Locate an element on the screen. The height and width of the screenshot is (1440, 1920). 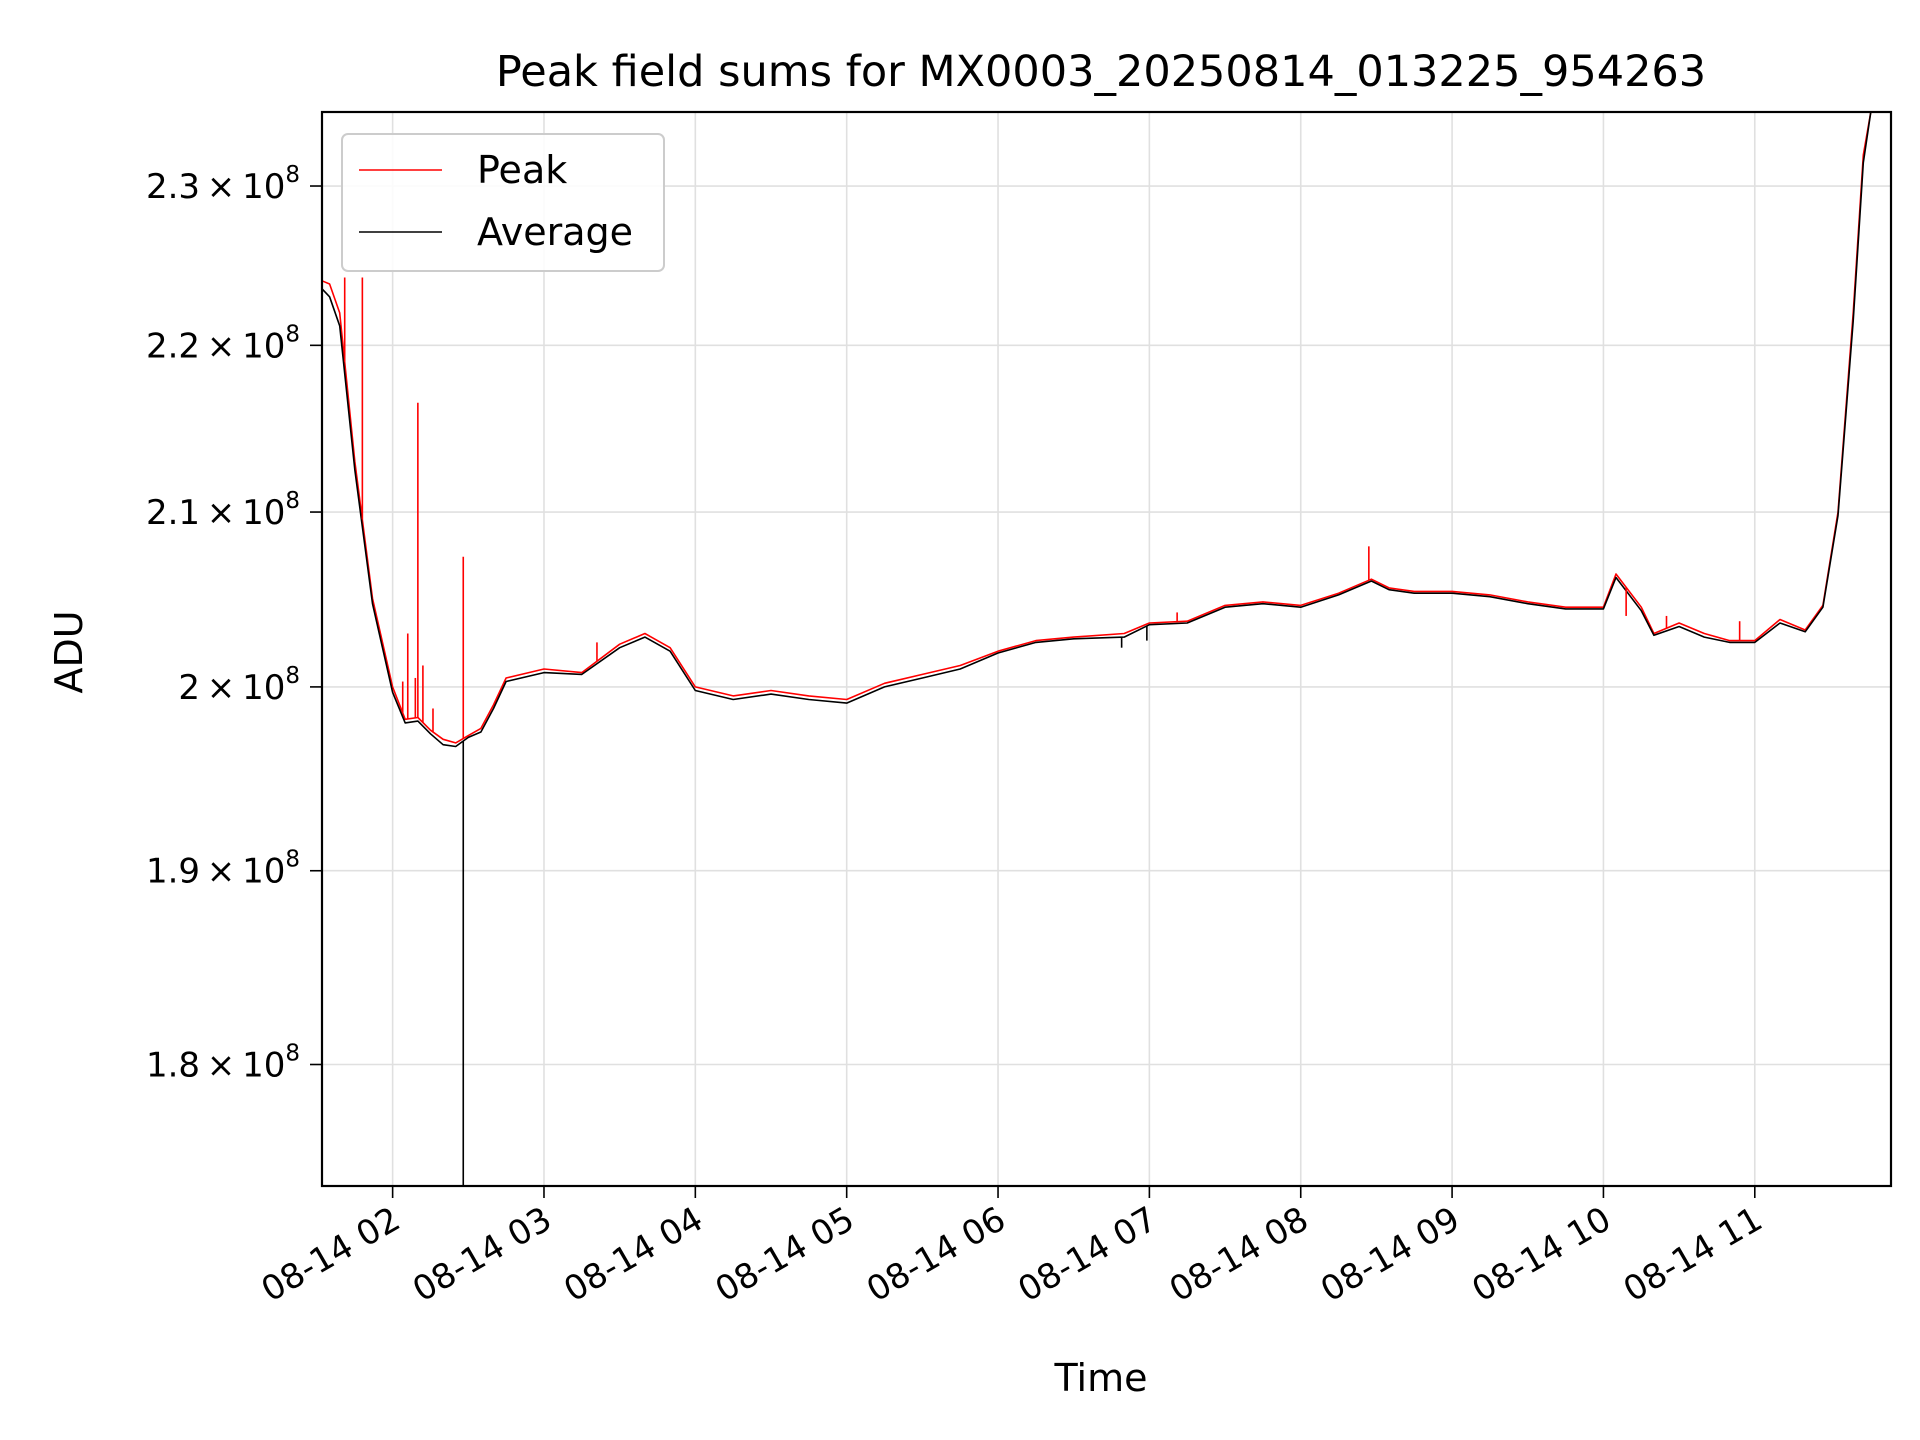
y-tick-label: 1.9 × 10⁸ is located at coordinates (223, 869).